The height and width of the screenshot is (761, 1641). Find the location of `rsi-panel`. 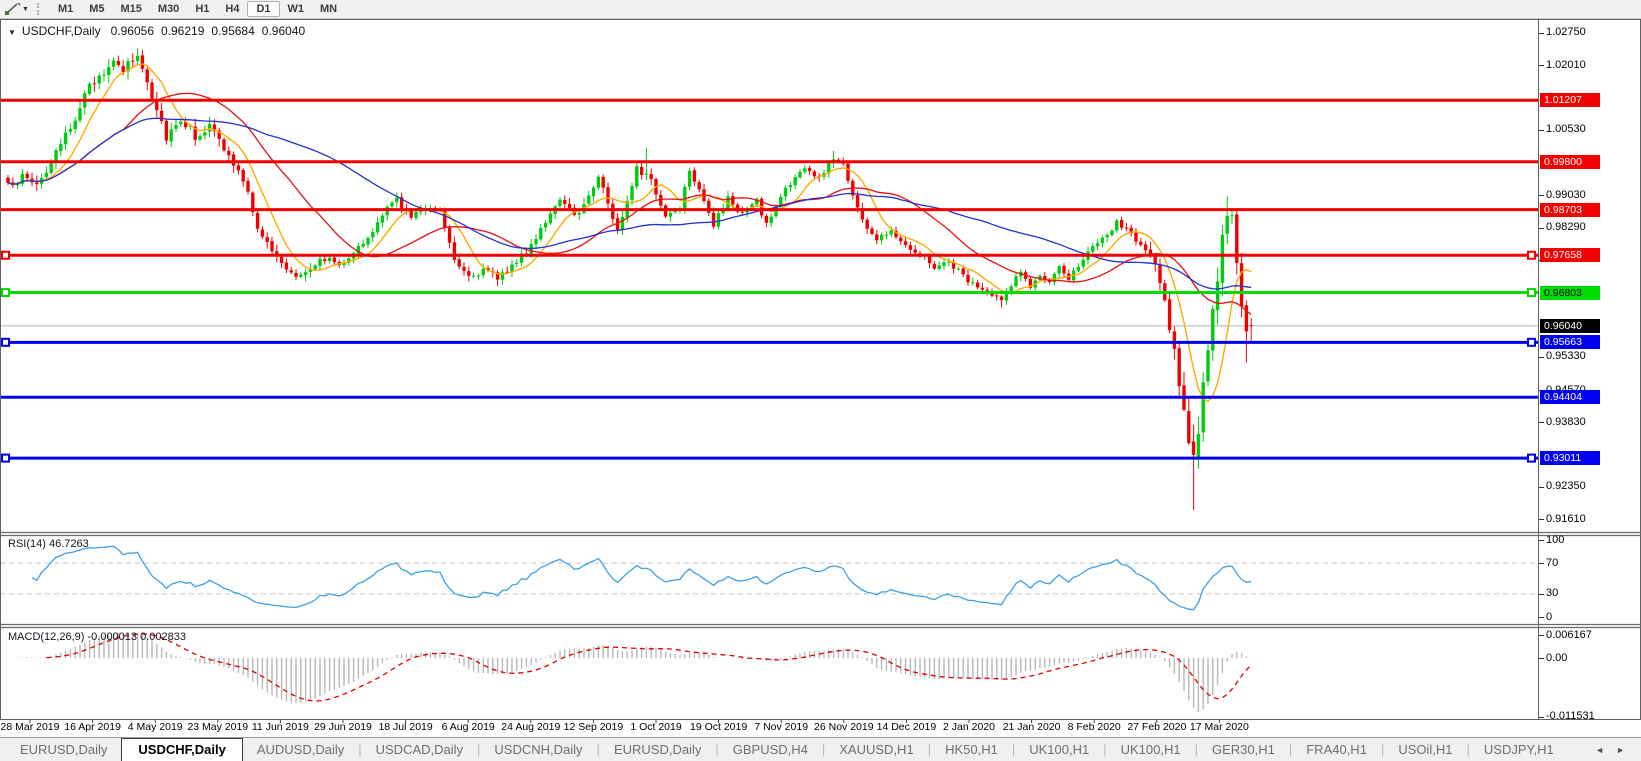

rsi-panel is located at coordinates (769, 578).